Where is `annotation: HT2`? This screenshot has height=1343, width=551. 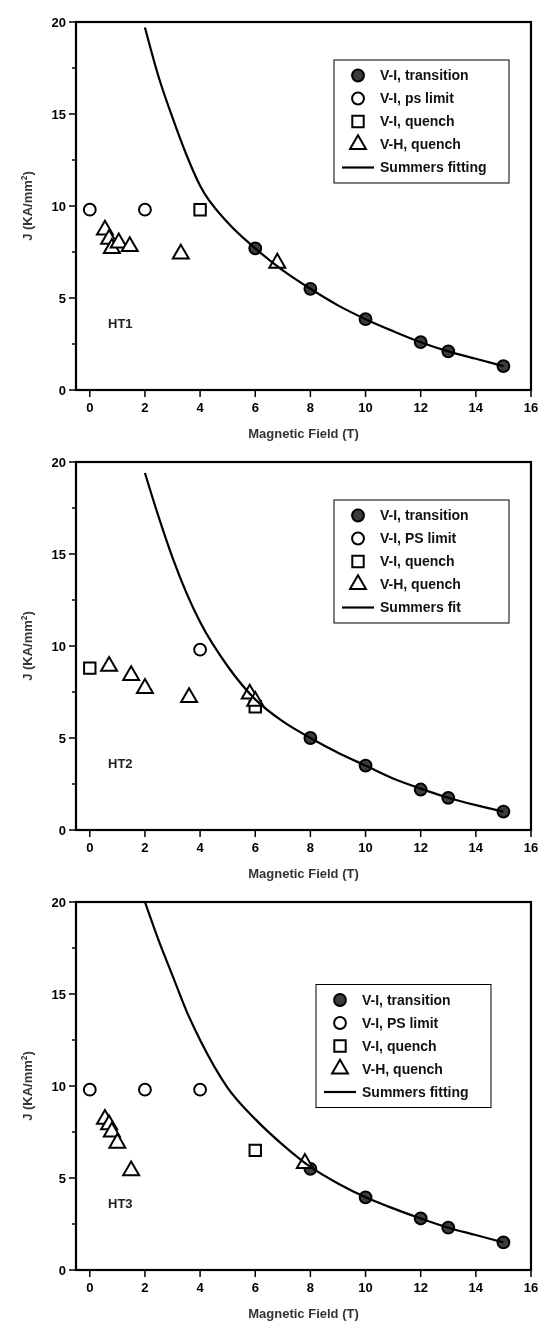 annotation: HT2 is located at coordinates (120, 763).